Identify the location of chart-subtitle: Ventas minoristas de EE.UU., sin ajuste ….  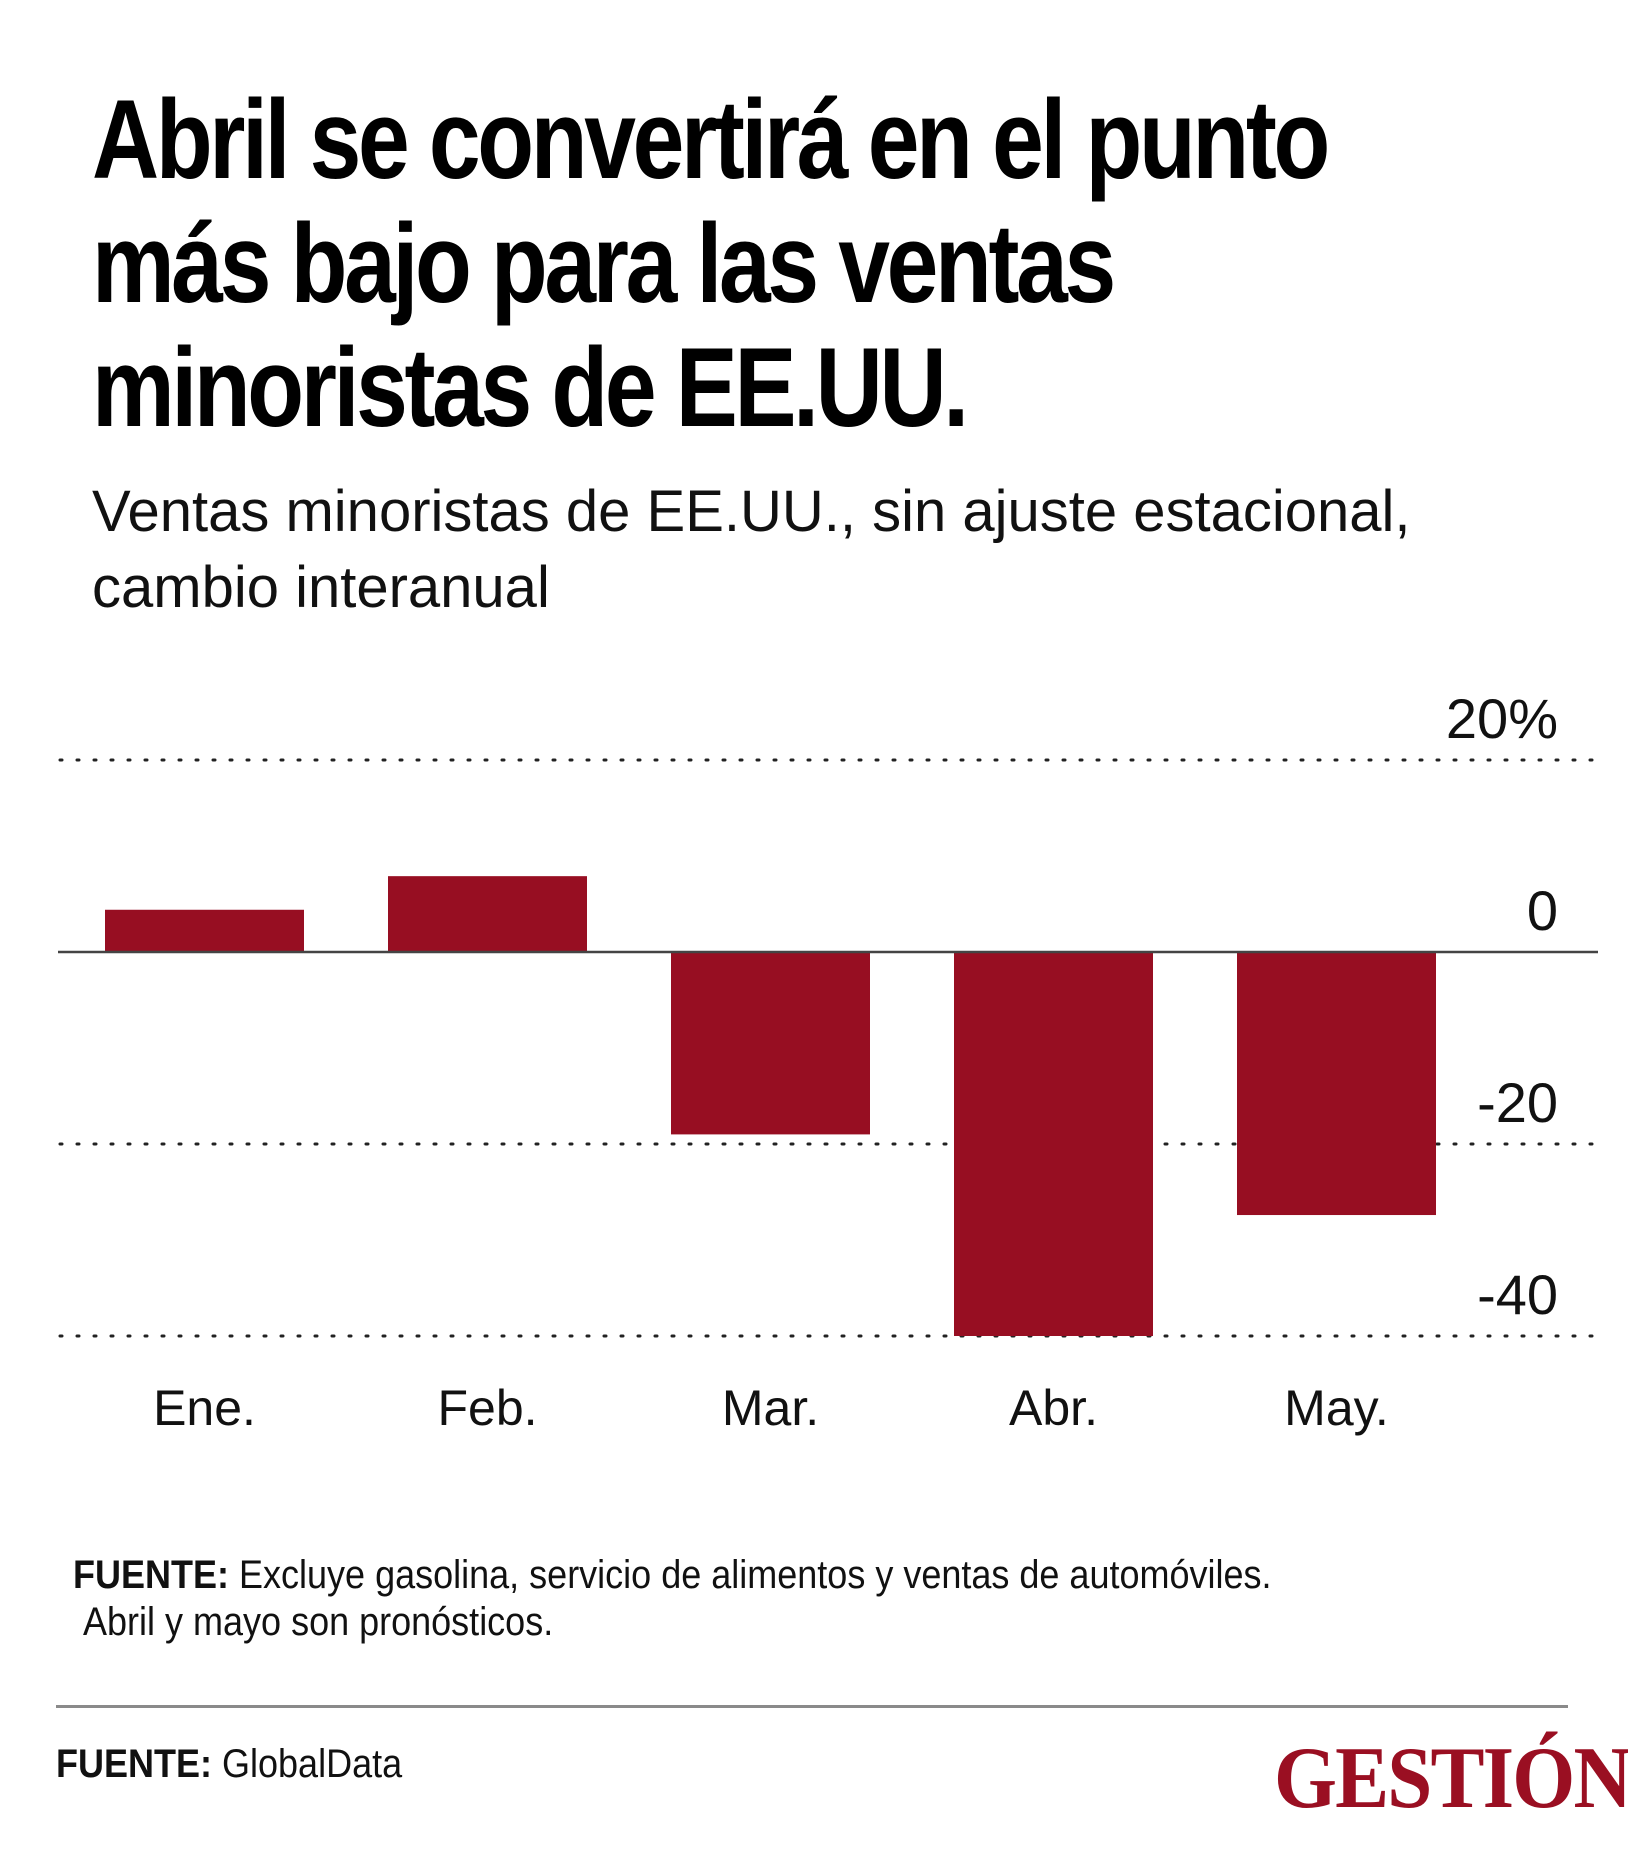
(751, 550).